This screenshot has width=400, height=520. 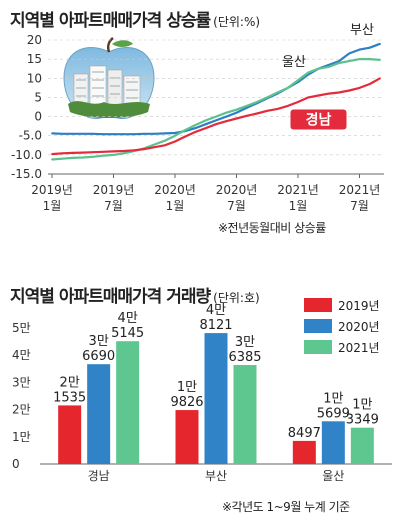 I want to click on x-category-label: 경남, so click(x=99, y=476).